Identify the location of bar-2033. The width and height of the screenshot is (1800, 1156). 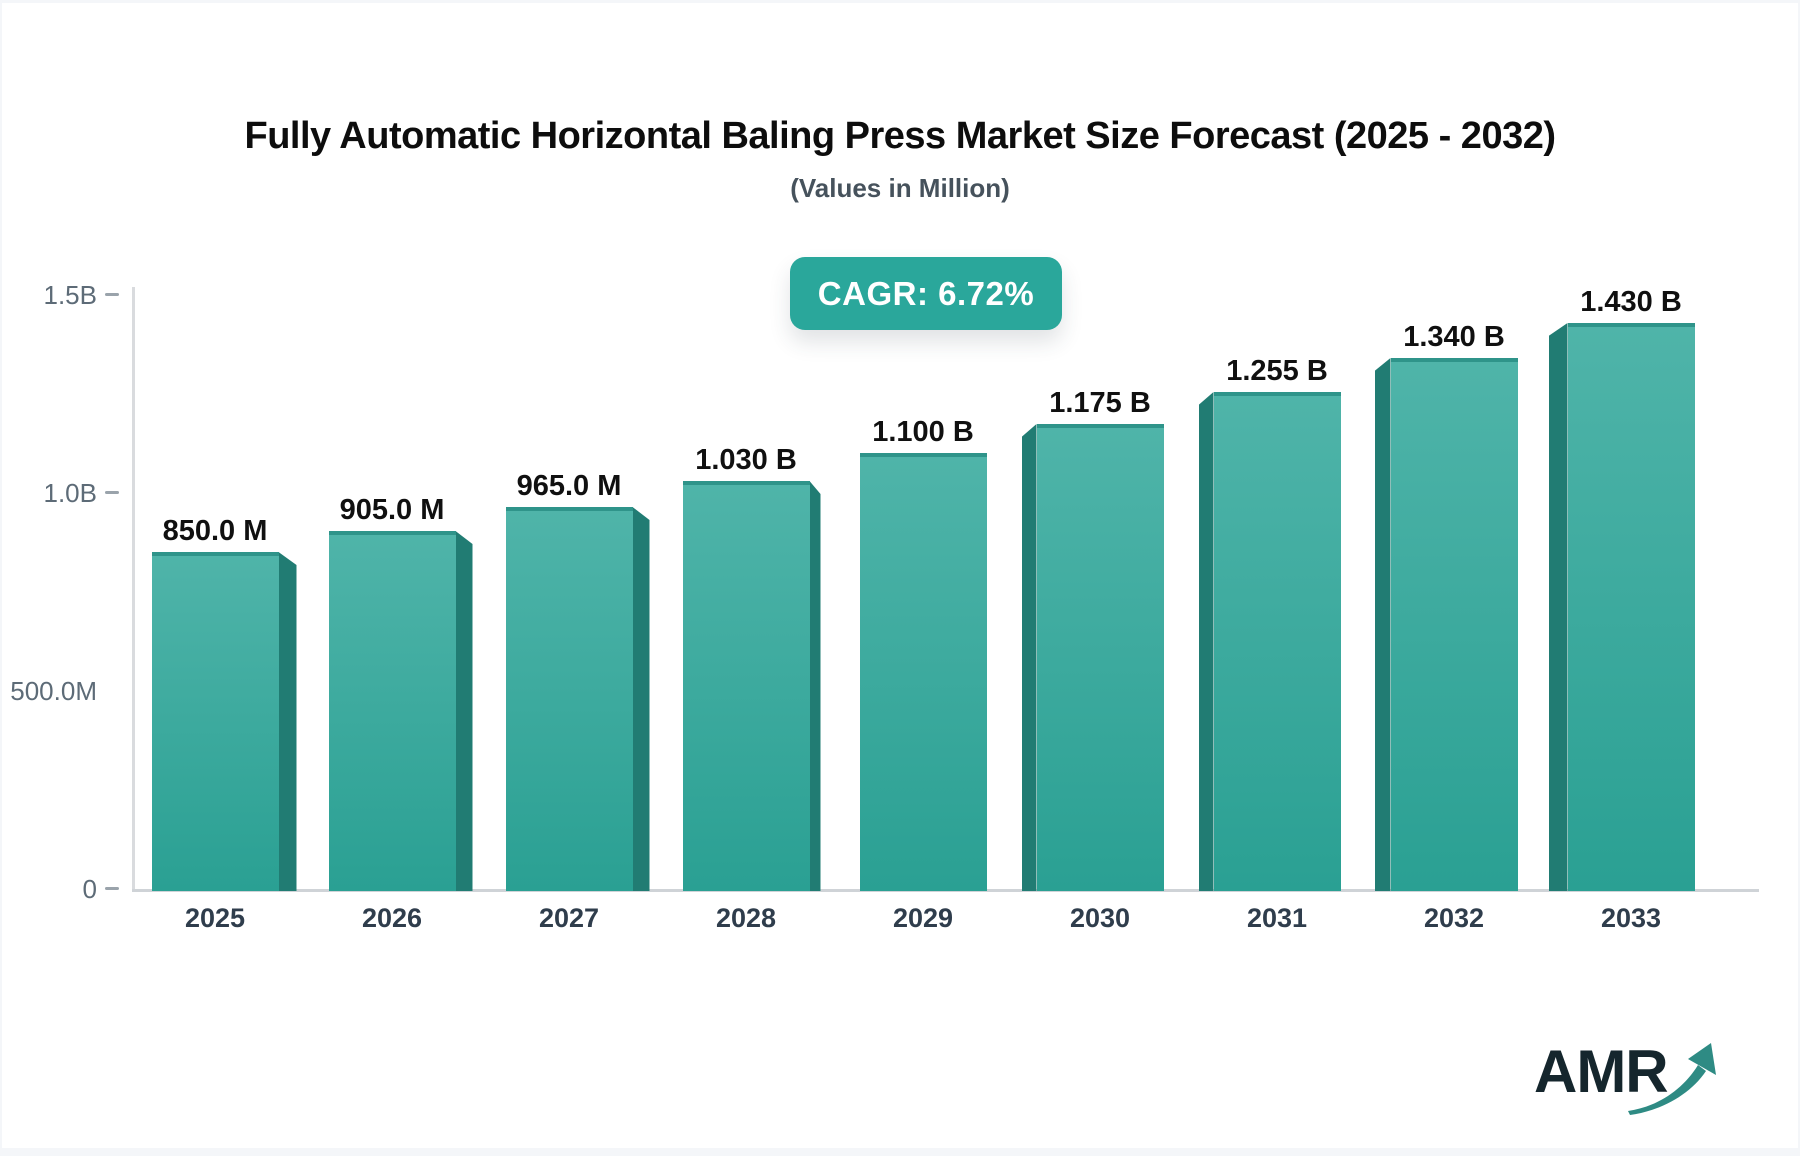
(1631, 607).